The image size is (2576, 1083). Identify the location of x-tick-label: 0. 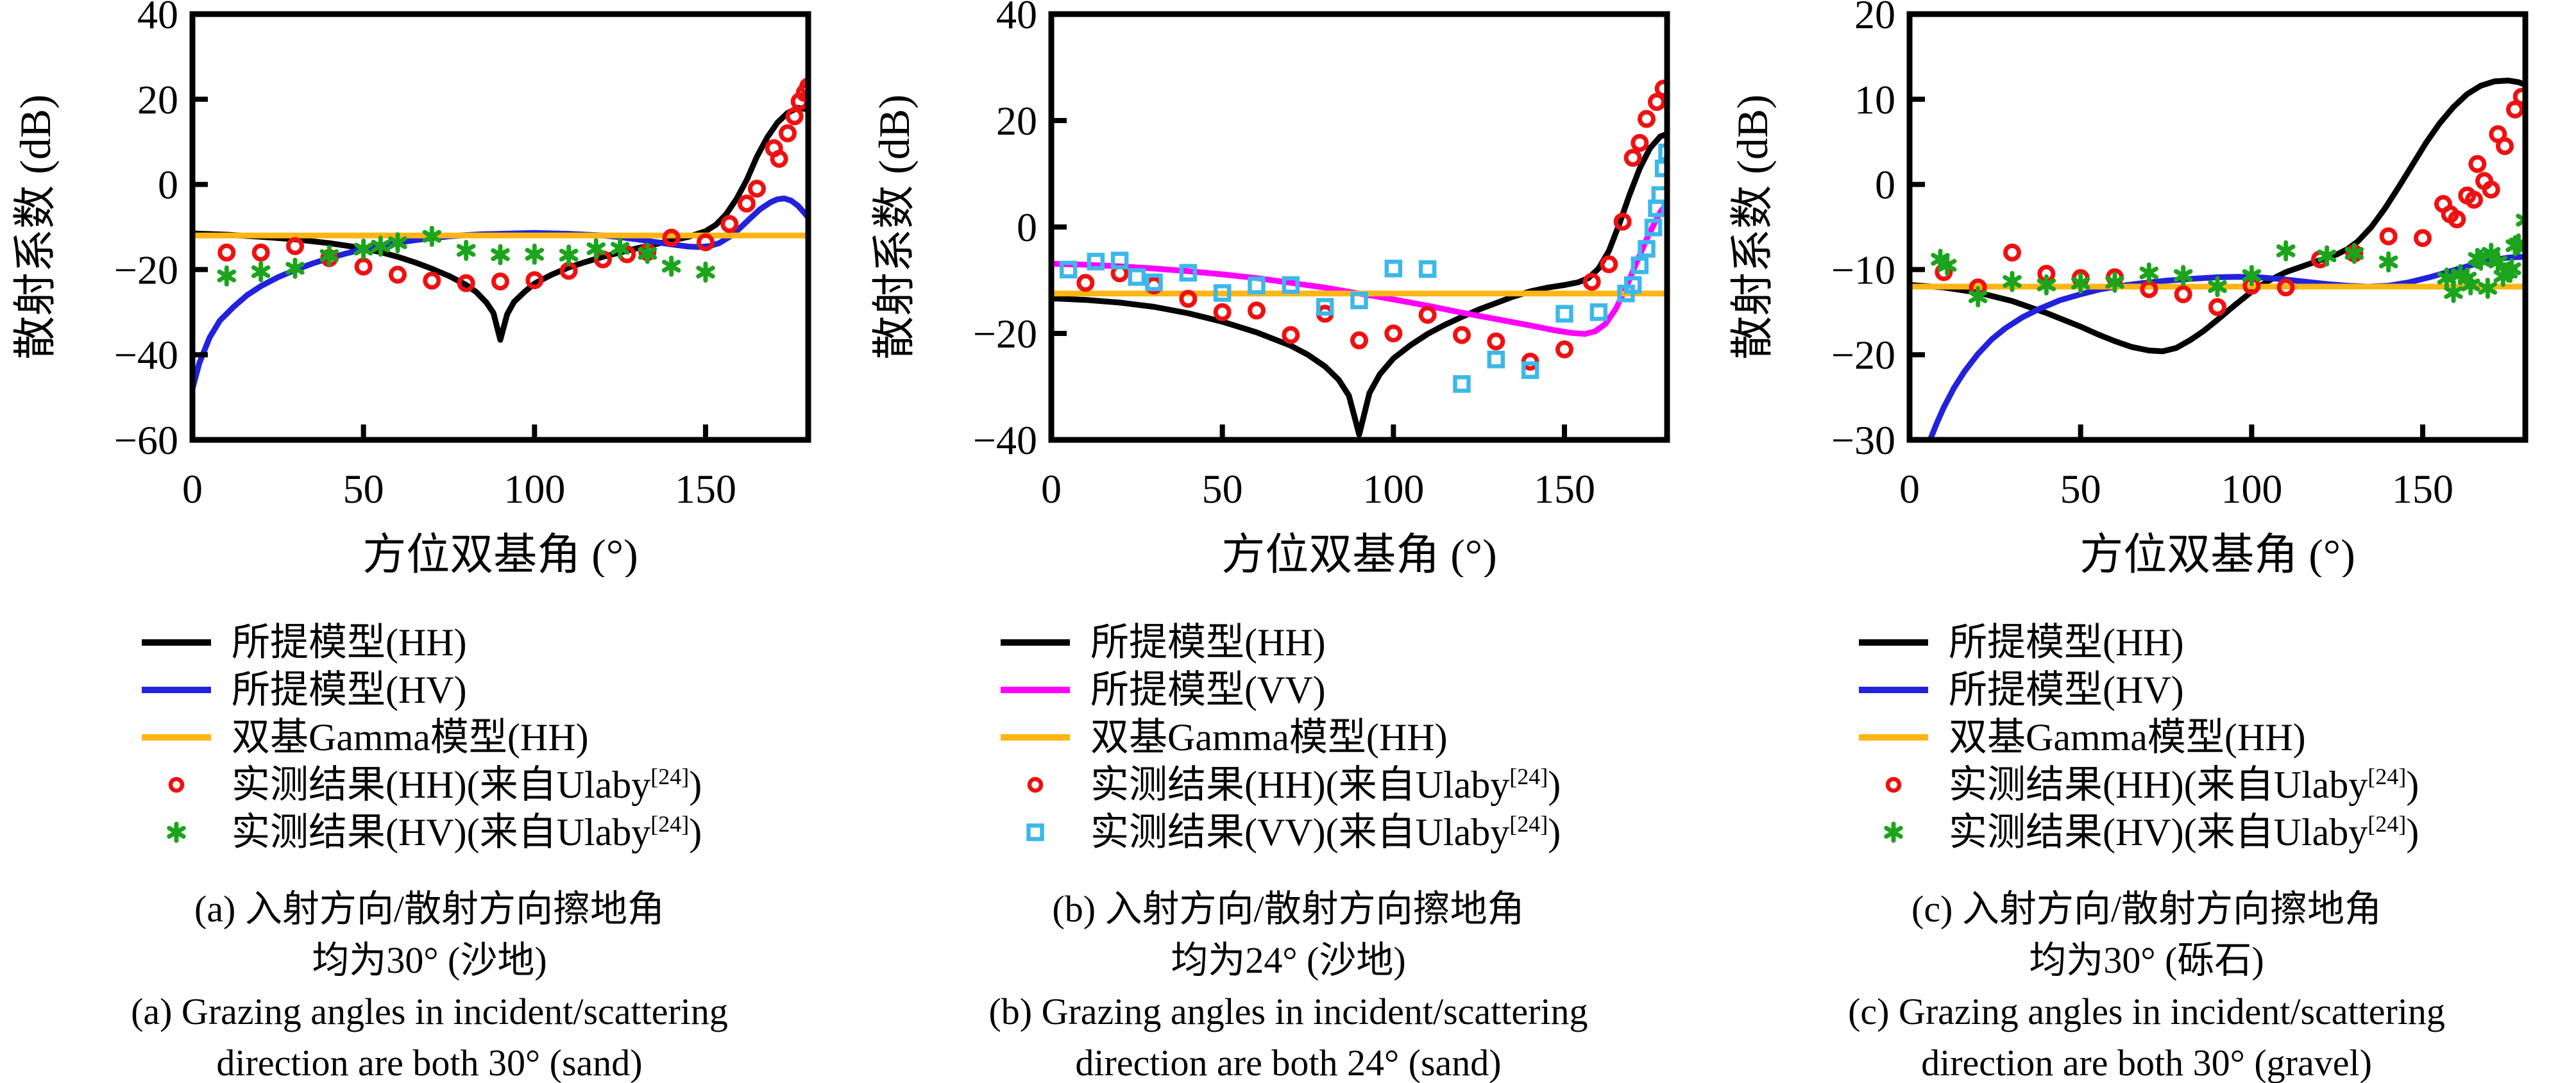
(1051, 489).